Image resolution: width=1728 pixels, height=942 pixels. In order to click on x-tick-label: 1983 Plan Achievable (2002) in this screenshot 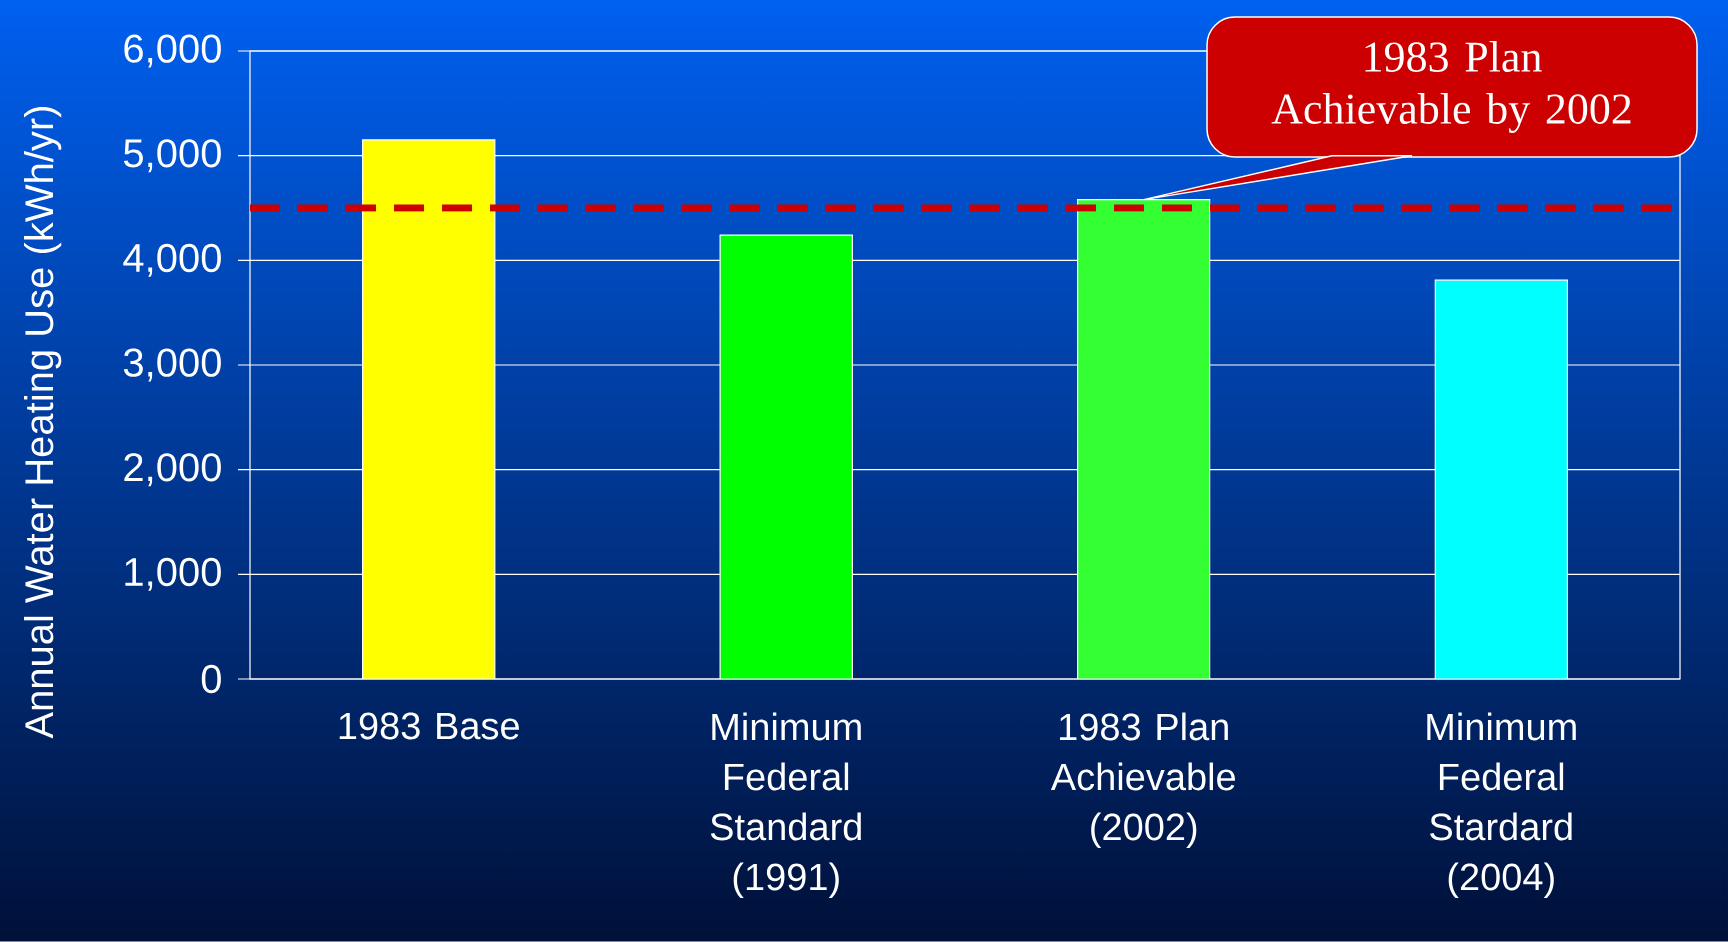, I will do `click(1142, 780)`.